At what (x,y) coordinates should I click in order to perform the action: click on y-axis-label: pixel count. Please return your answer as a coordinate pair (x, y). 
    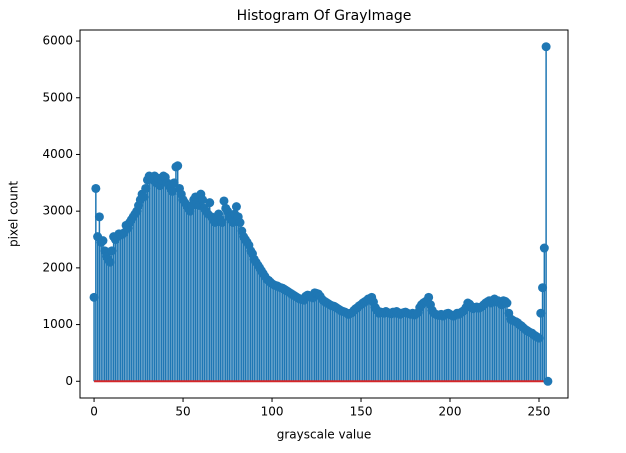
    Looking at the image, I should click on (14, 214).